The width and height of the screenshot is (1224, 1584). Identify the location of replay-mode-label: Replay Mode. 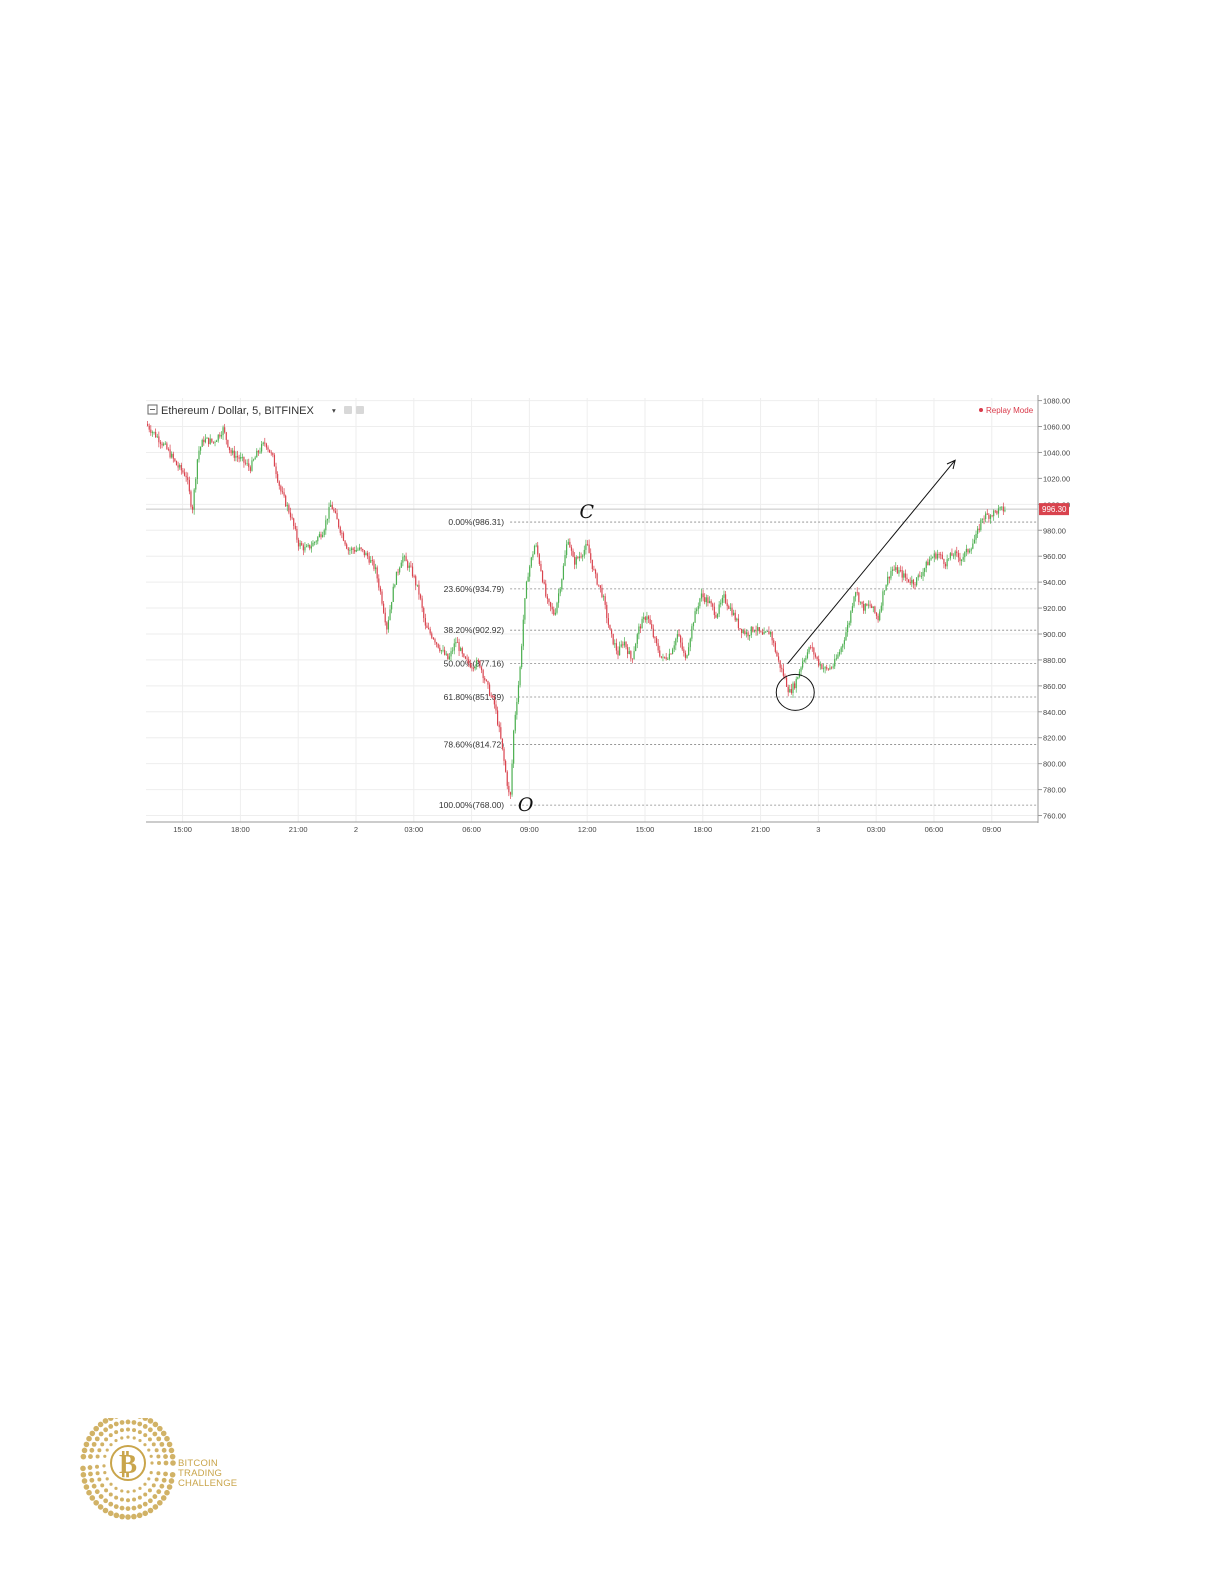
(1010, 410).